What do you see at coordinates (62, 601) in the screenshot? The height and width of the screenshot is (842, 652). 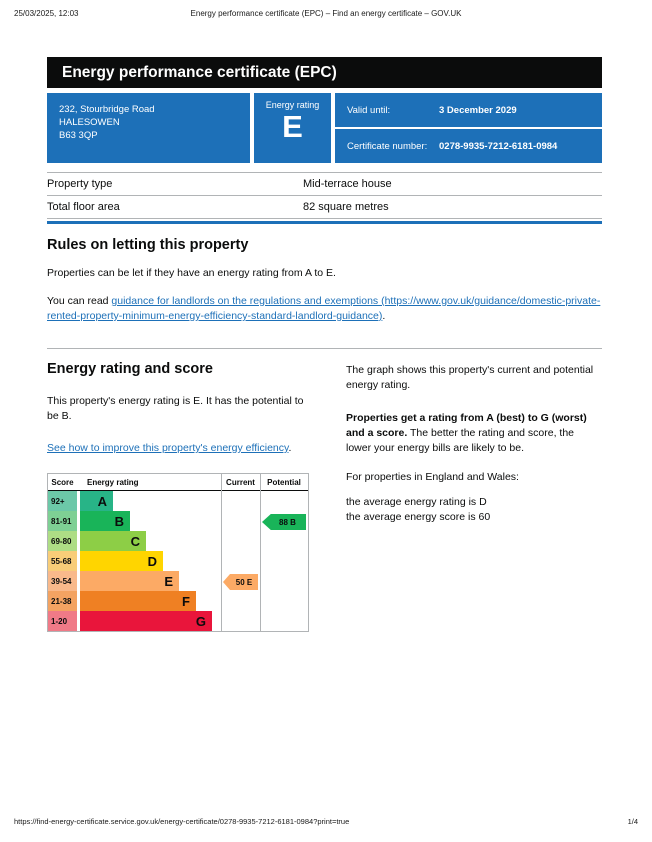 I see `band-score-label: 21-38` at bounding box center [62, 601].